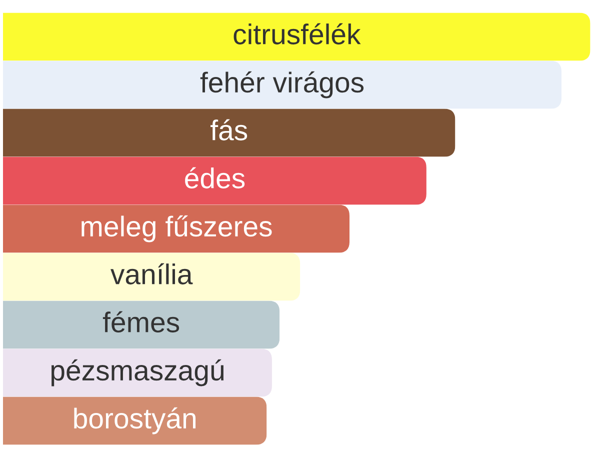 The width and height of the screenshot is (607, 451). I want to click on y-tick-label: meleg fűszeres, so click(177, 228).